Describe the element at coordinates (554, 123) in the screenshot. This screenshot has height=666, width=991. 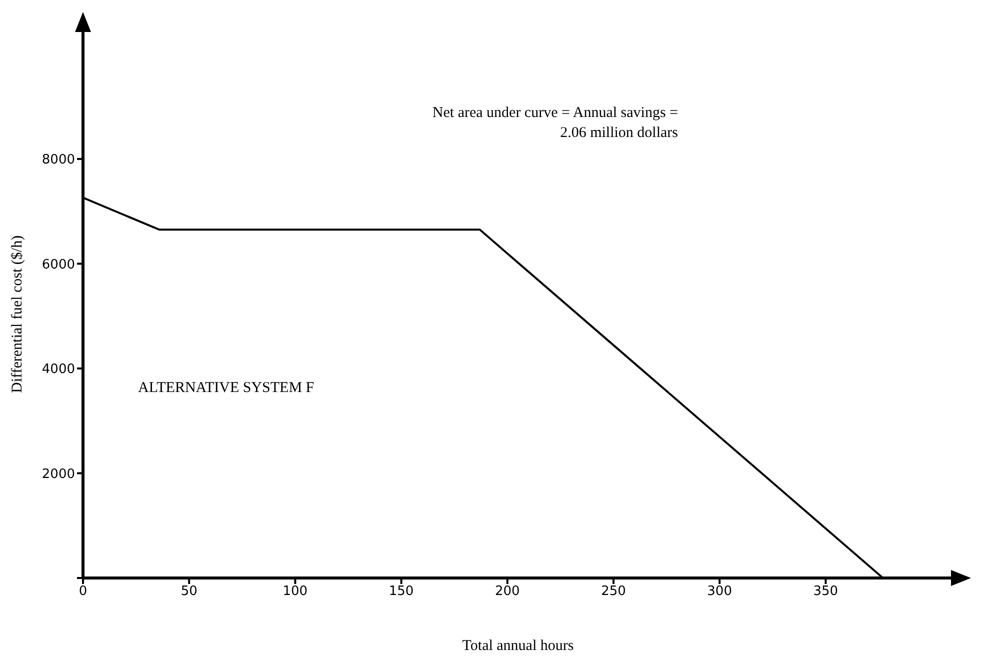
I see `annotation: Net area under curve = Annual savings = 2.06 million dollars` at that location.